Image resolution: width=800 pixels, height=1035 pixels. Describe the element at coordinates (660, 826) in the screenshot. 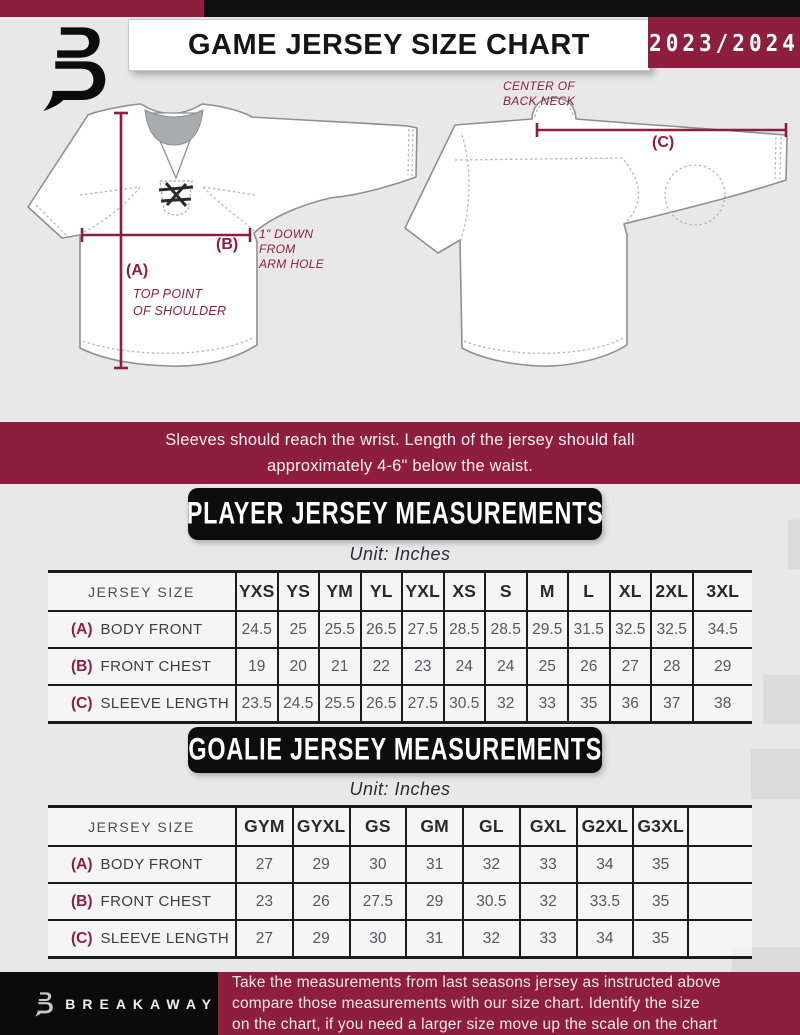

I see `goalie-col-g3xl: G3XL` at that location.